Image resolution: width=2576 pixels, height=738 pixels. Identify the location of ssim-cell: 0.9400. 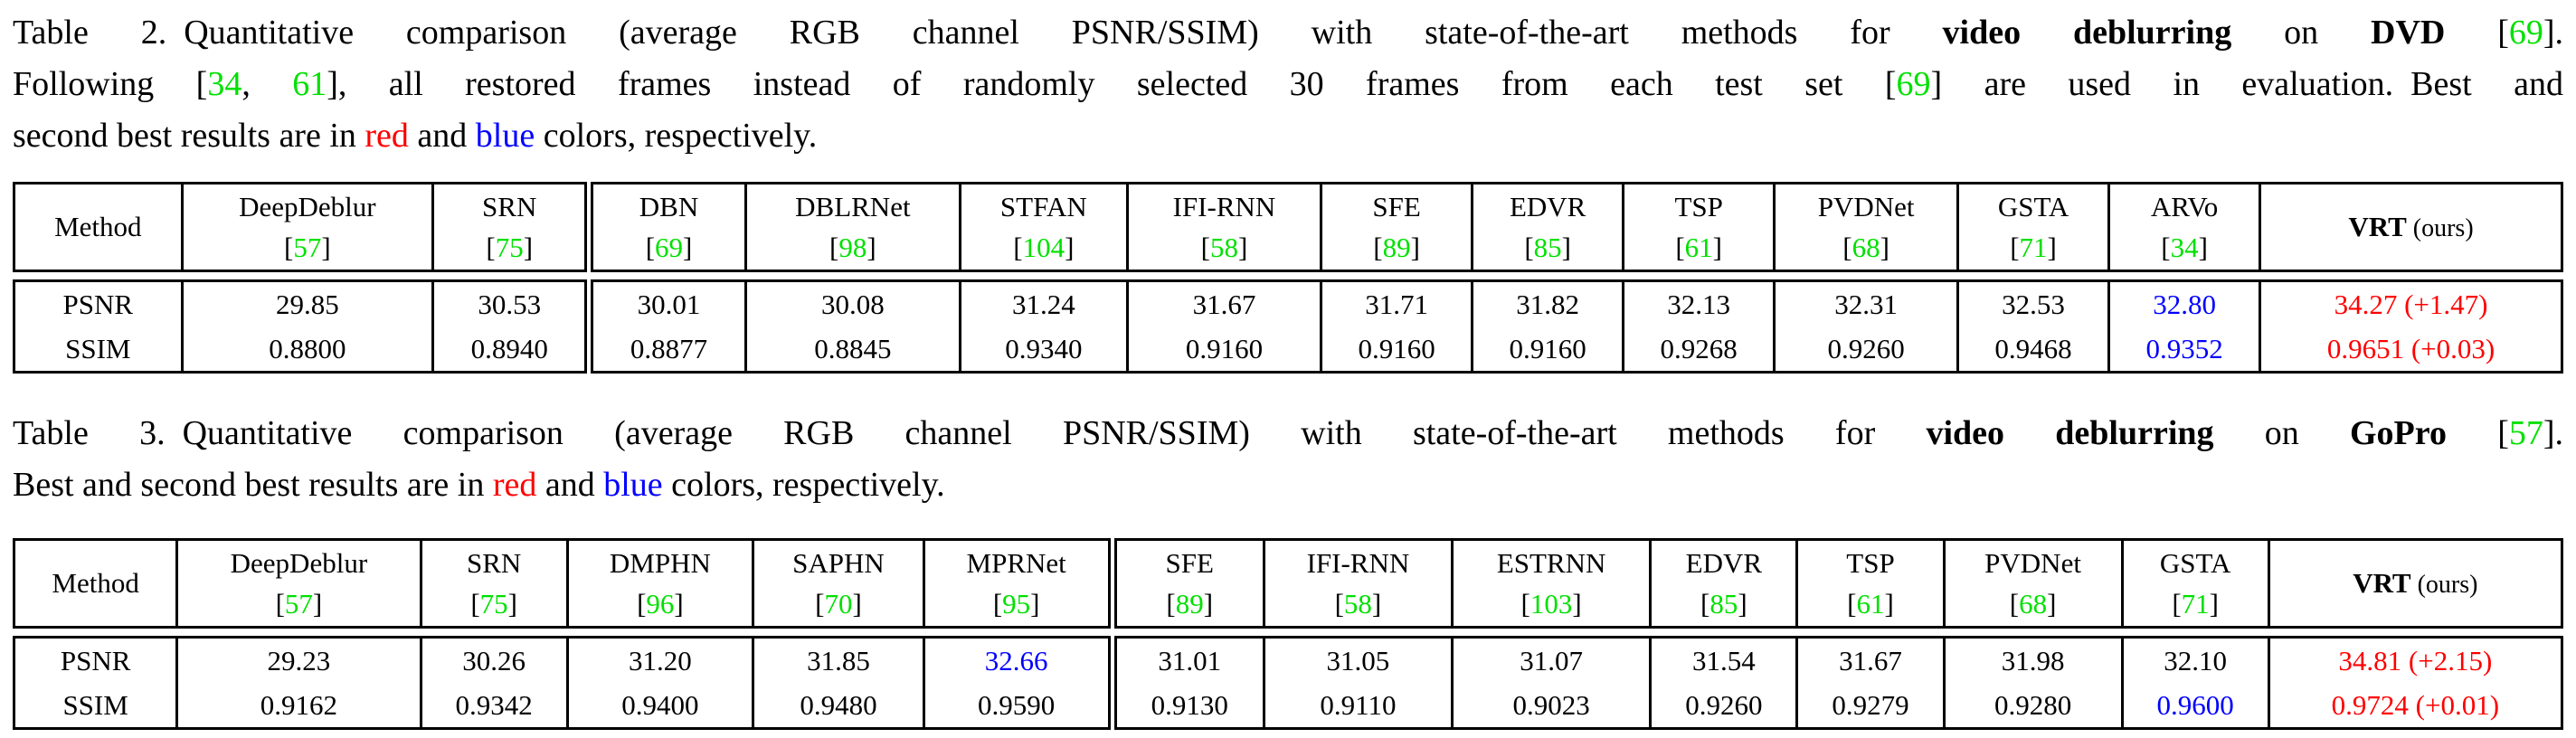
(660, 706).